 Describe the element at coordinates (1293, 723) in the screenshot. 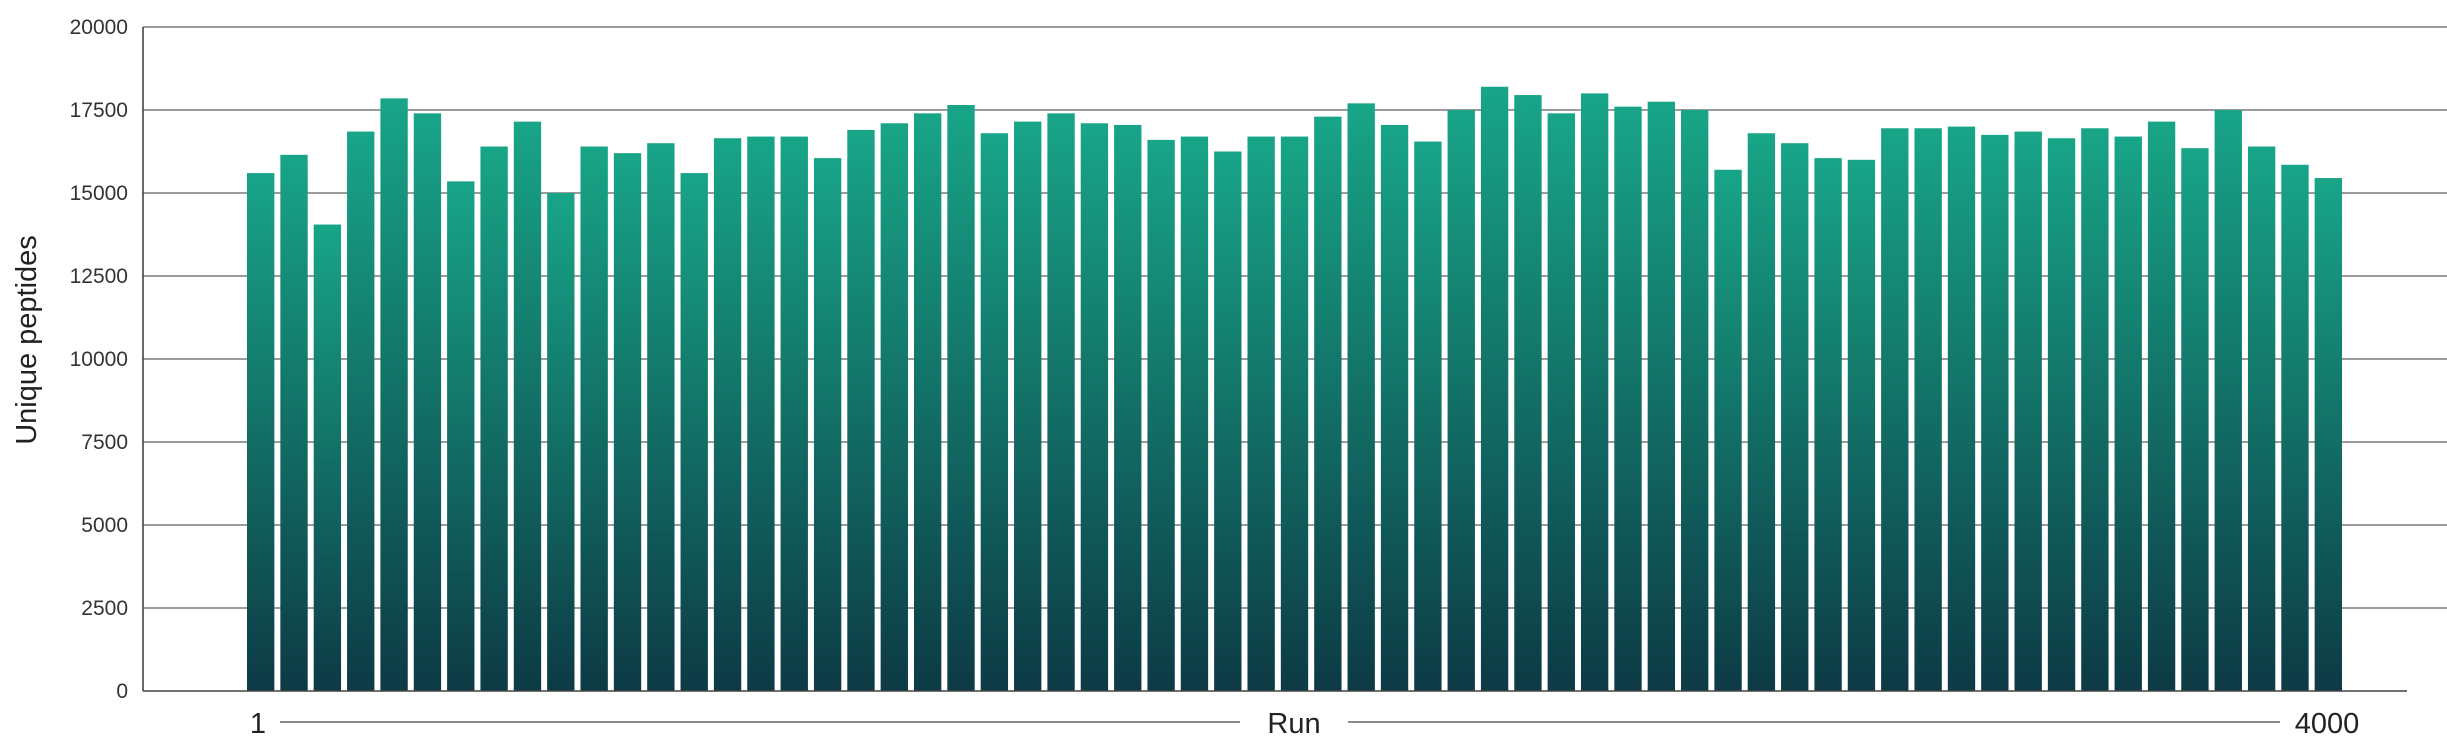

I see `x-axis-title: Run` at that location.